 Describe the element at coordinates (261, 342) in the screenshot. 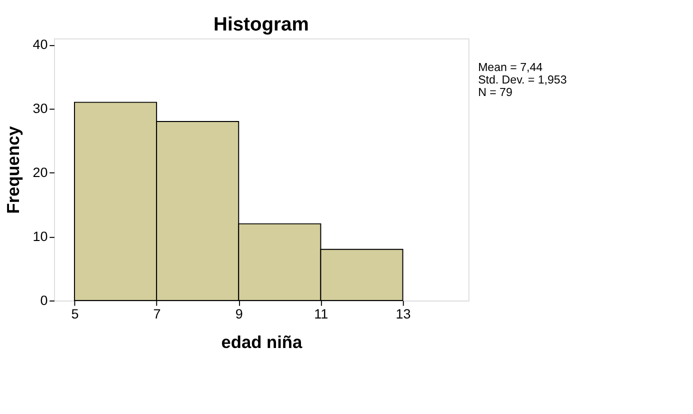

I see `x-axis-title: edad niña` at that location.